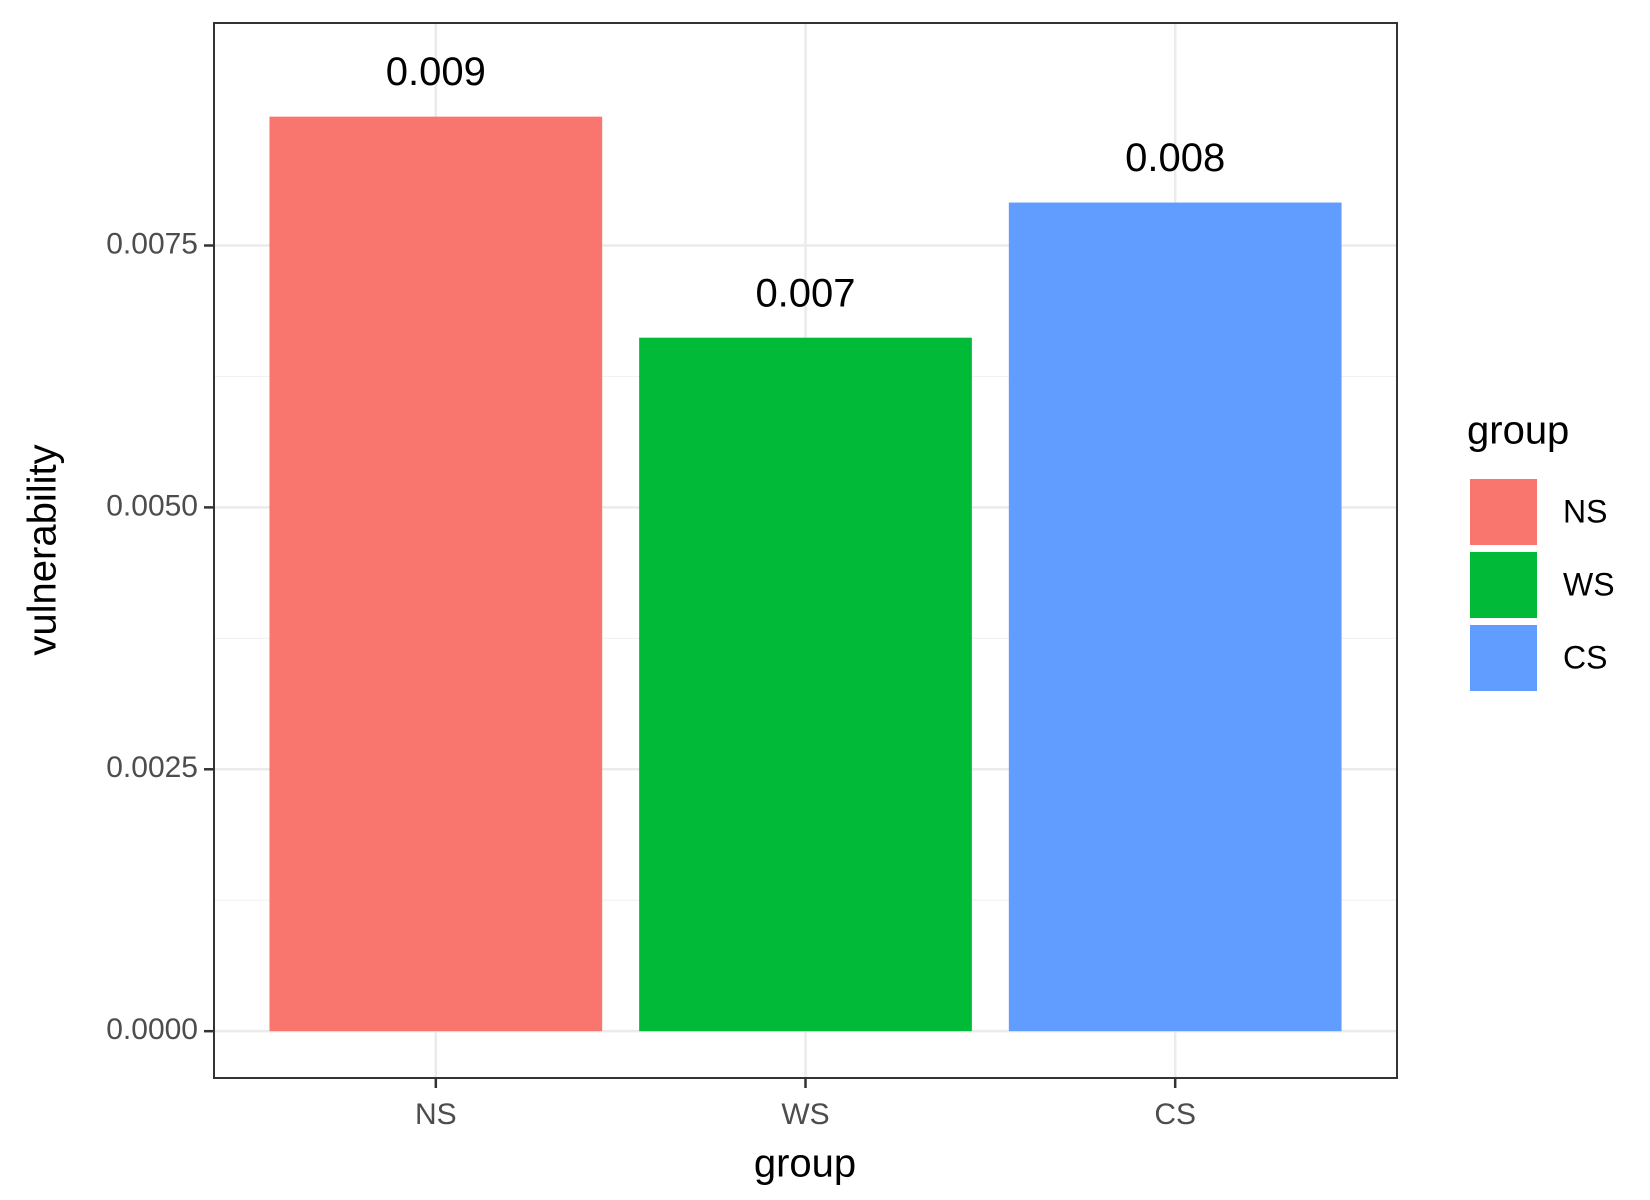  Describe the element at coordinates (436, 1114) in the screenshot. I see `x-tick-label: NS` at that location.